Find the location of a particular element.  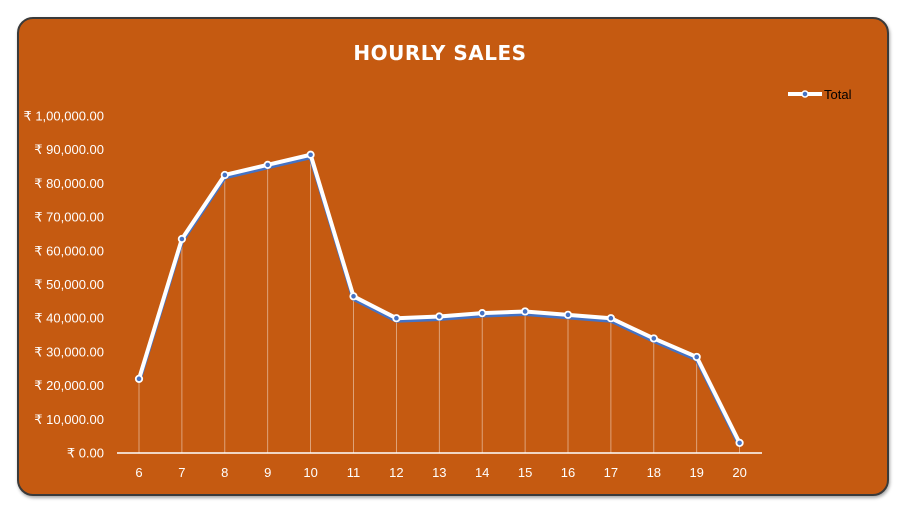

x-tick-label: 19 is located at coordinates (696, 472).